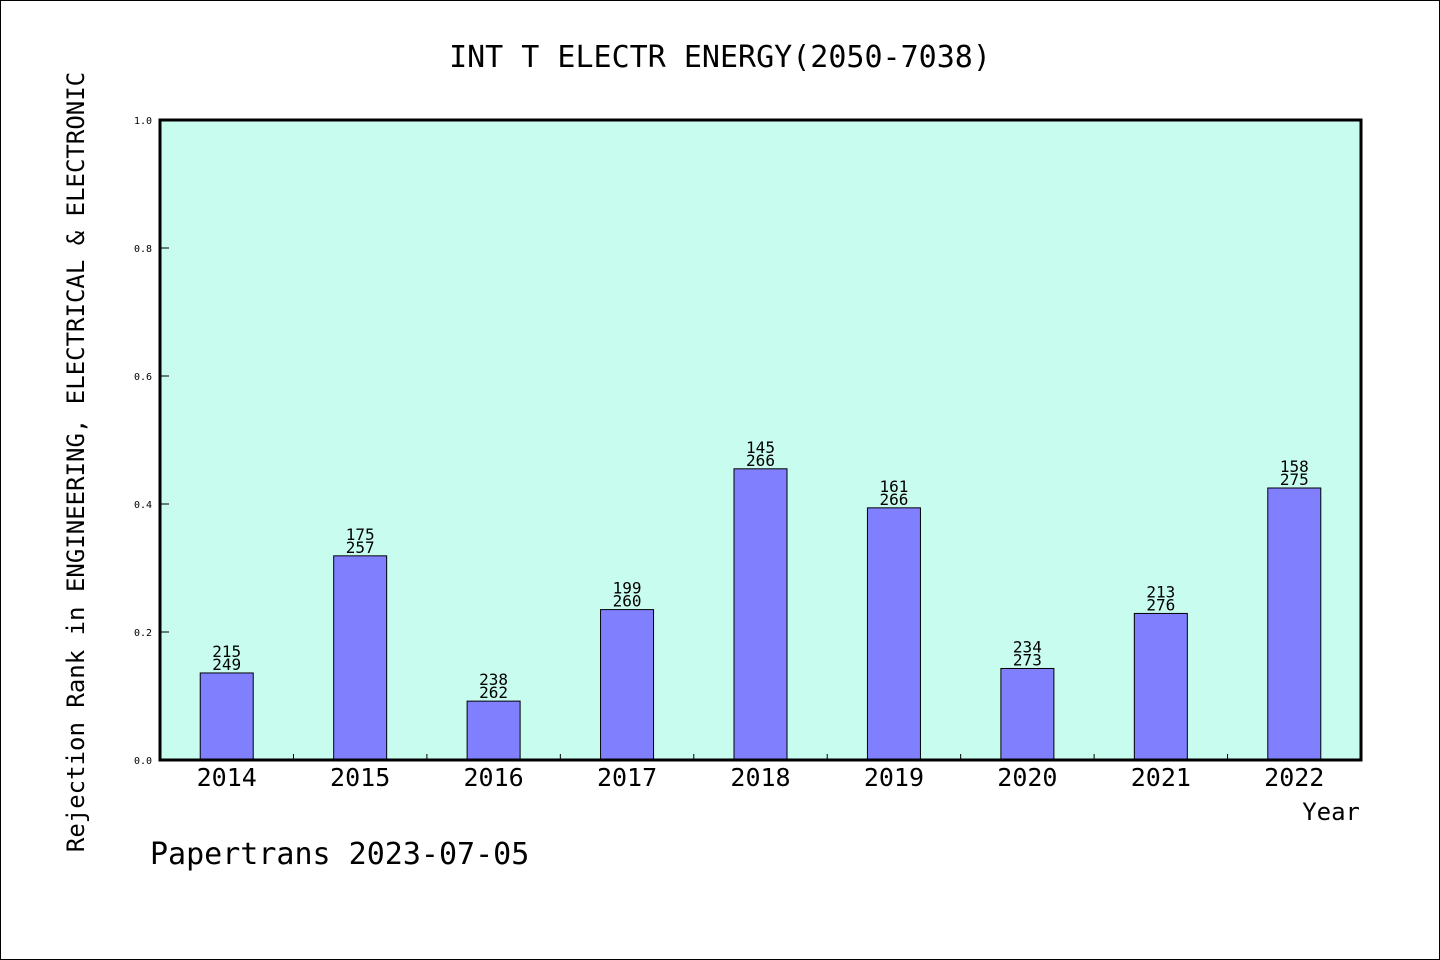  I want to click on x-tick-label: 2018, so click(760, 777).